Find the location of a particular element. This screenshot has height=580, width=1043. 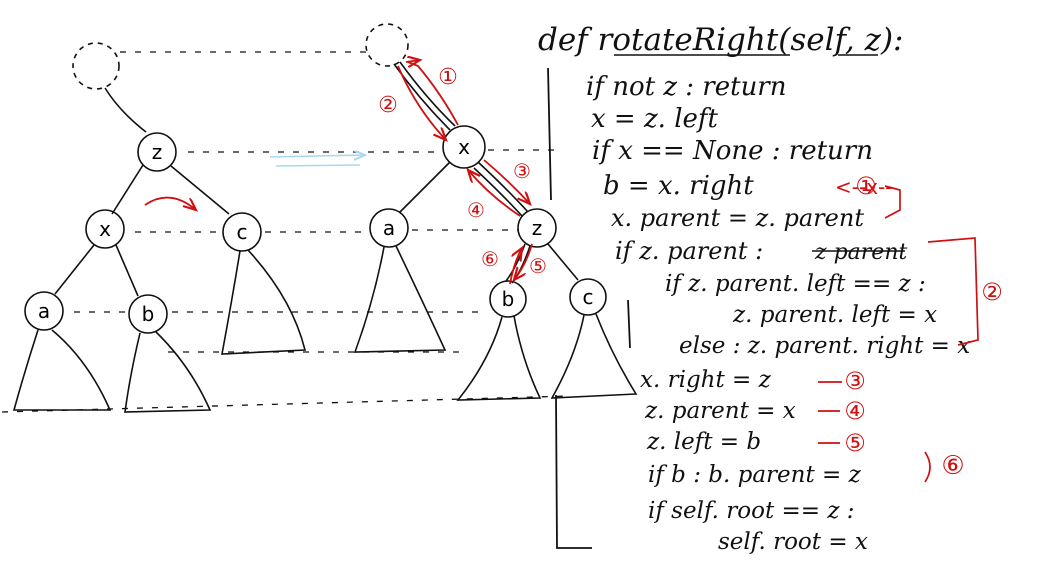

swap-mark: <--x-- is located at coordinates (863, 187).